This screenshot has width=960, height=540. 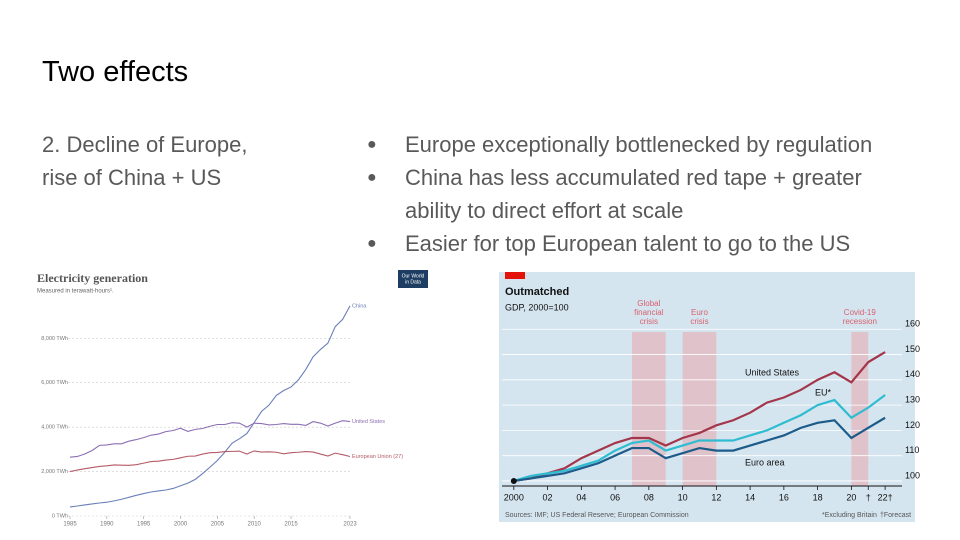 What do you see at coordinates (716, 497) in the screenshot?
I see `x-tick-label: 12` at bounding box center [716, 497].